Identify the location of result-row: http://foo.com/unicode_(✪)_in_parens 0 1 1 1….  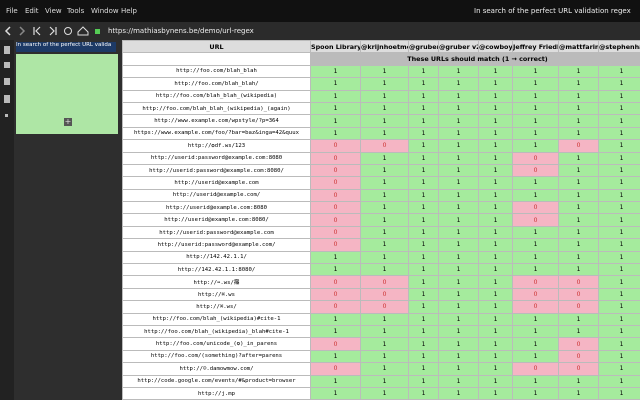
(381, 344).